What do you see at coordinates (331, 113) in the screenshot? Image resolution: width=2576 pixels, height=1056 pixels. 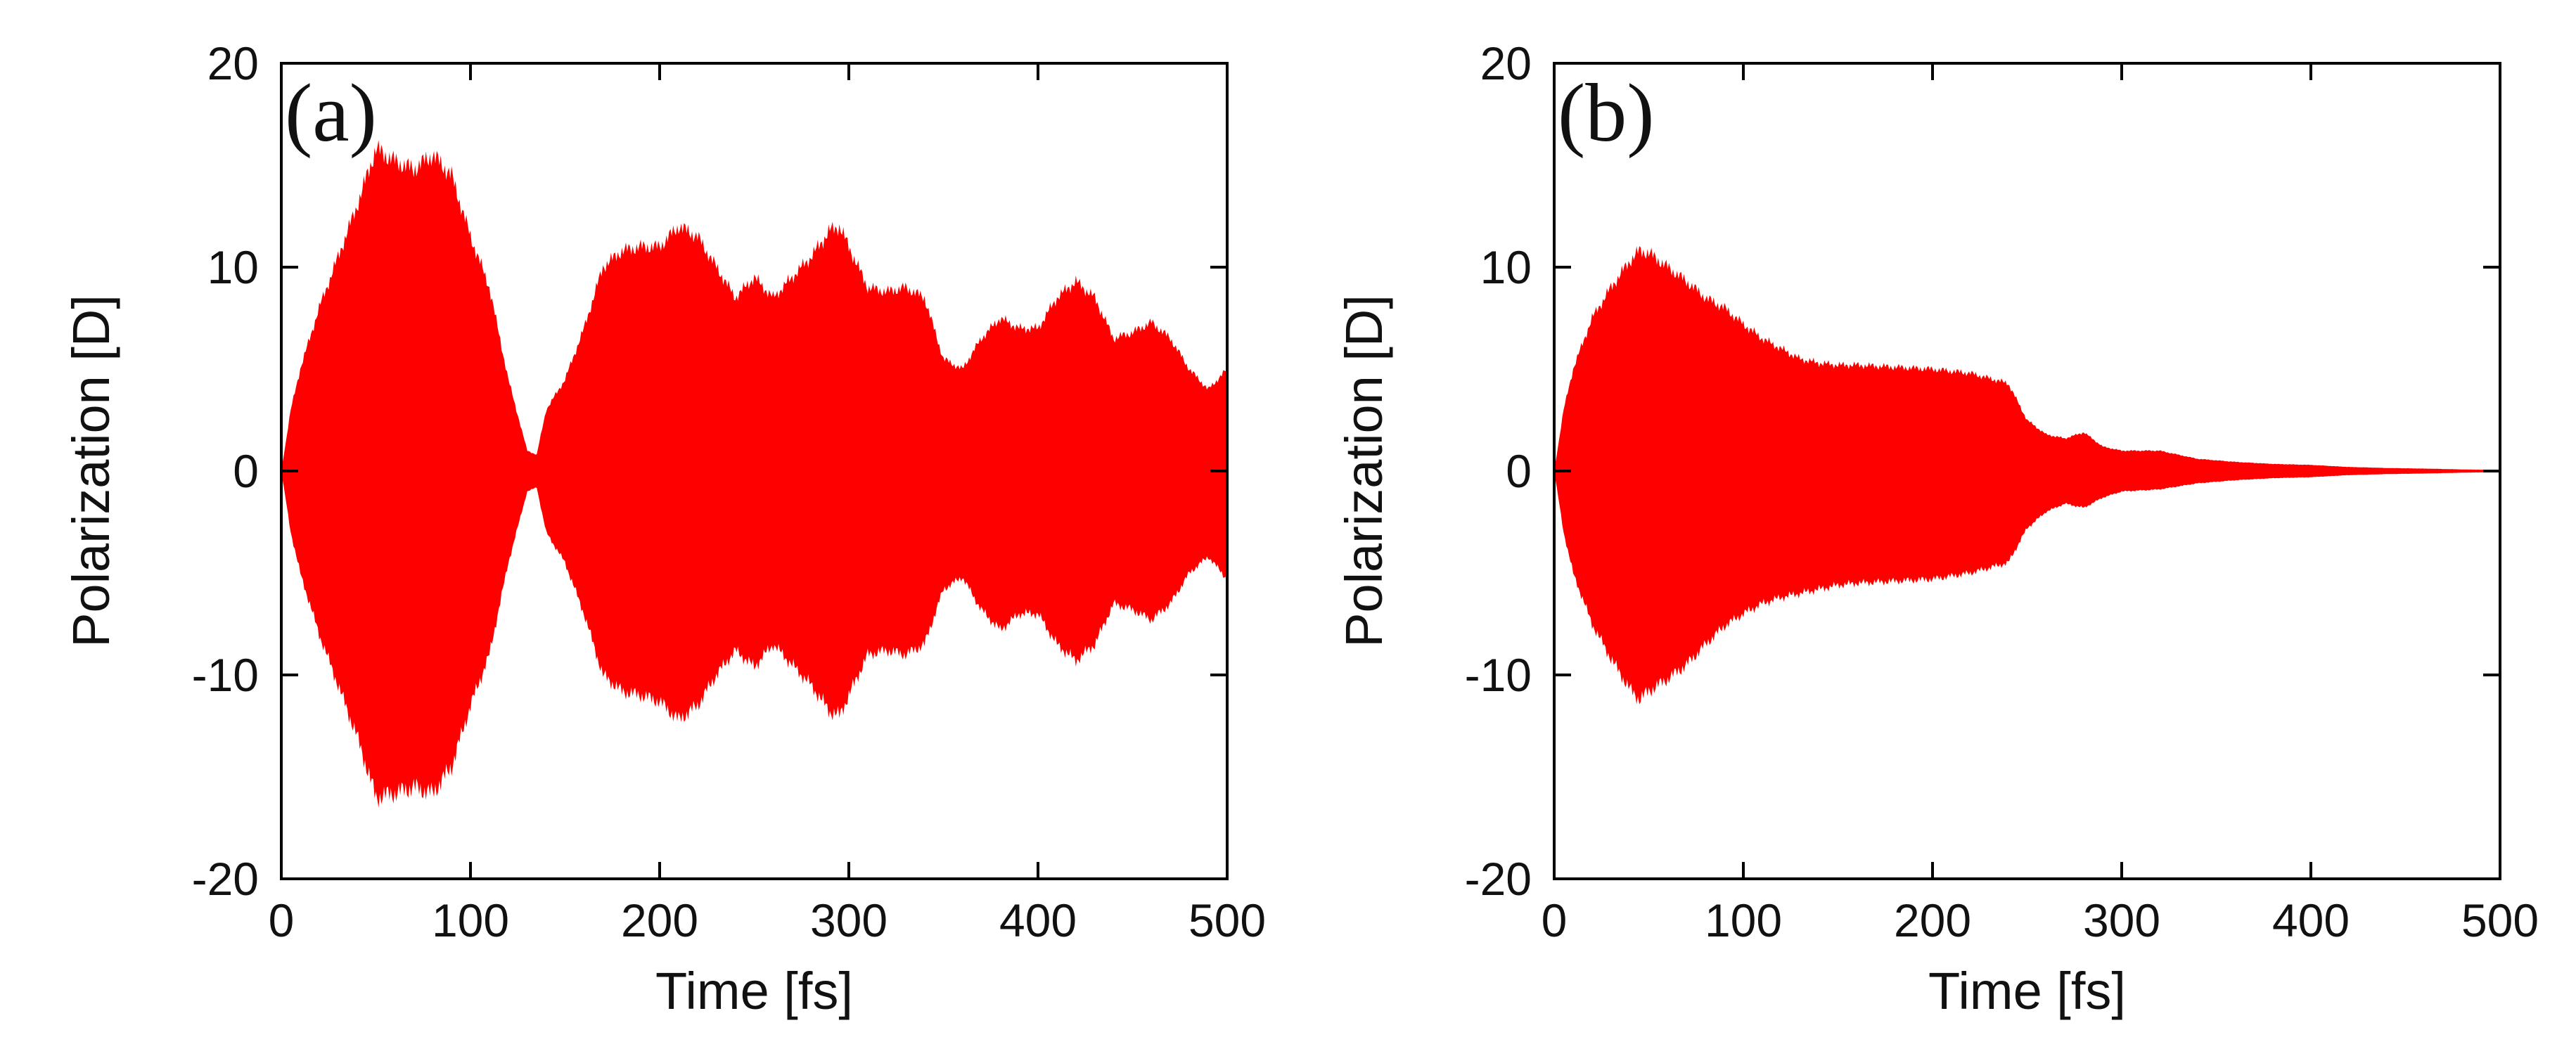 I see `panel-label: (a)` at bounding box center [331, 113].